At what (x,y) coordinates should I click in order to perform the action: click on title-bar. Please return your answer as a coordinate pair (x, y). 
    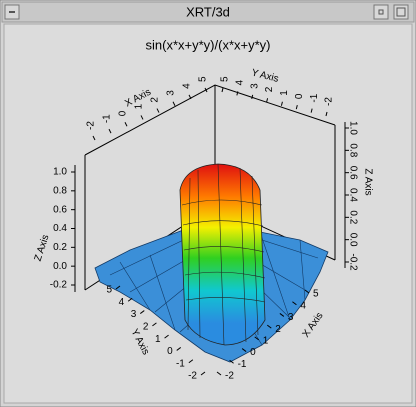
    Looking at the image, I should click on (208, 12).